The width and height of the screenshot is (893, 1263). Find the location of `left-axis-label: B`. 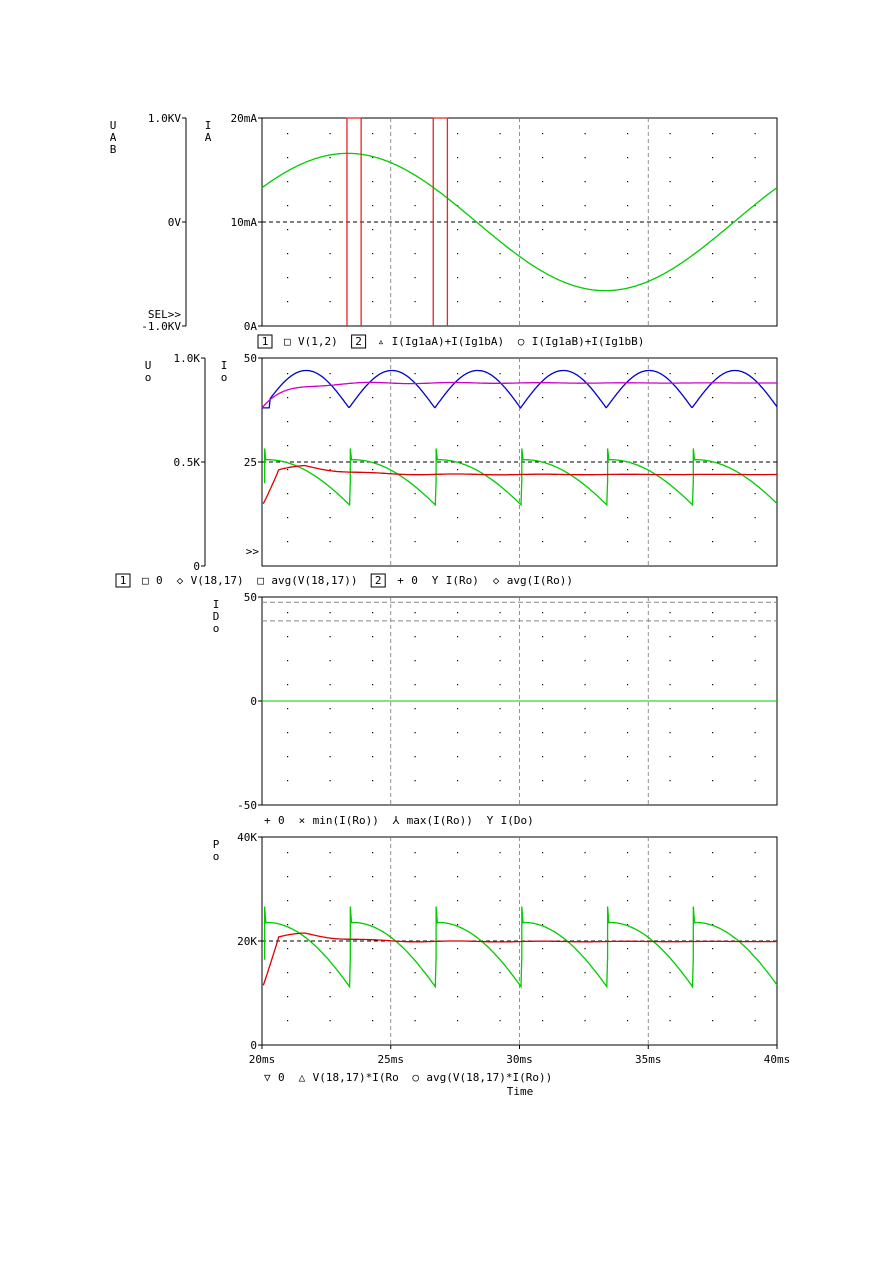

left-axis-label: B is located at coordinates (113, 149).